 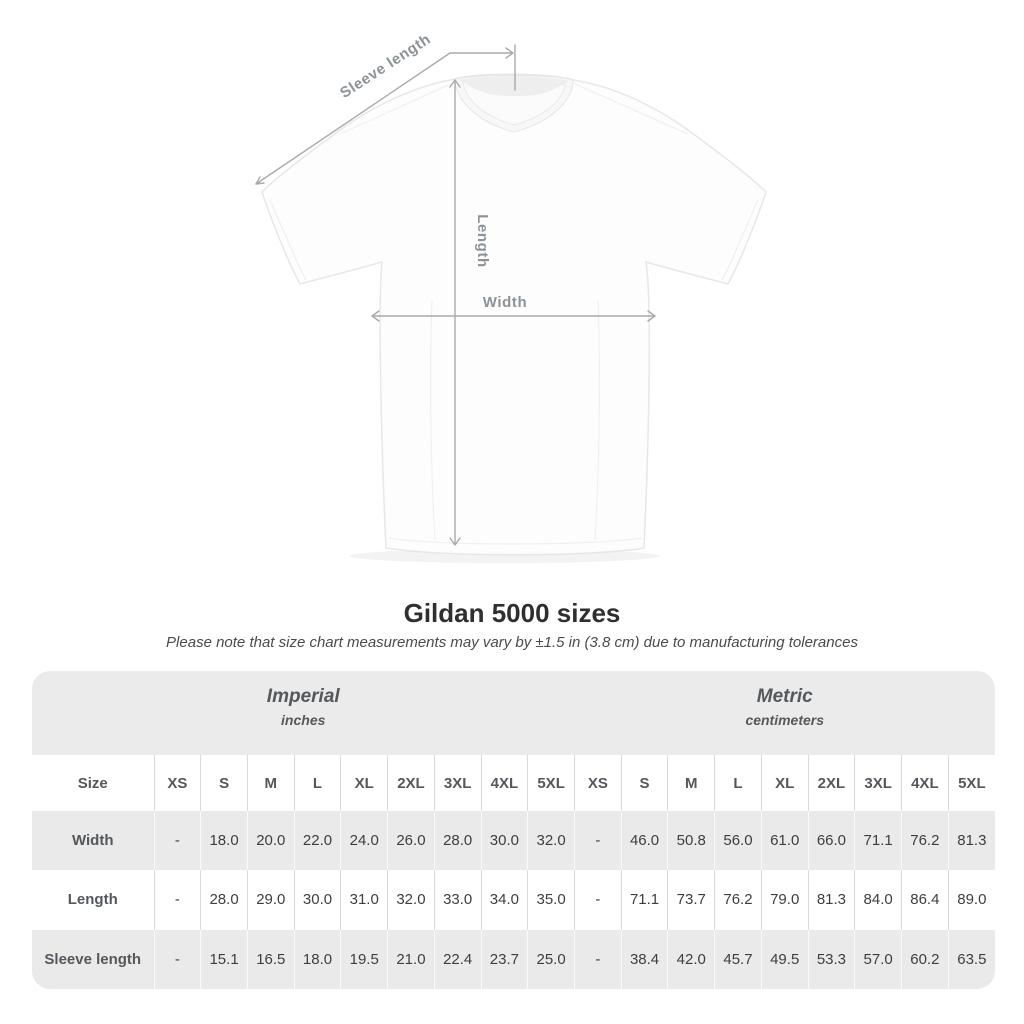 I want to click on measurement-cell: 49.5, so click(x=784, y=959).